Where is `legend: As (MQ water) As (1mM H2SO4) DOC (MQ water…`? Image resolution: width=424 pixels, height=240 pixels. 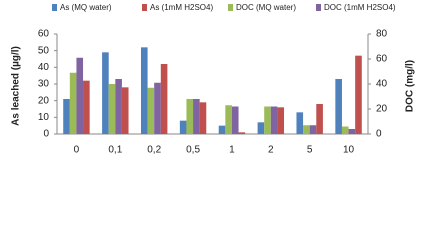 legend: As (MQ water) As (1mM H2SO4) DOC (MQ water… is located at coordinates (224, 7).